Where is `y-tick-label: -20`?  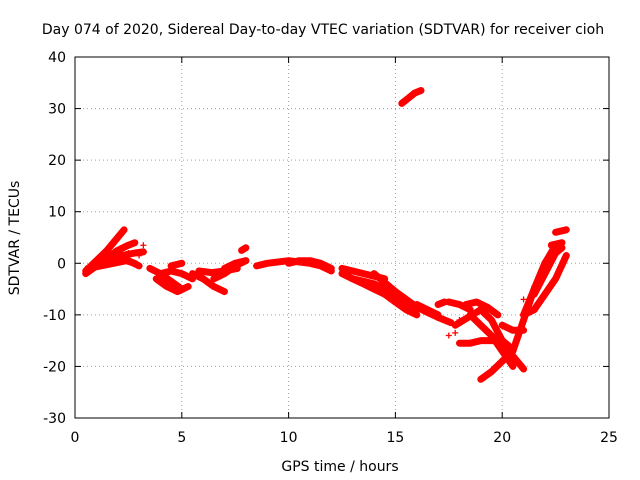 y-tick-label: -20 is located at coordinates (54, 367).